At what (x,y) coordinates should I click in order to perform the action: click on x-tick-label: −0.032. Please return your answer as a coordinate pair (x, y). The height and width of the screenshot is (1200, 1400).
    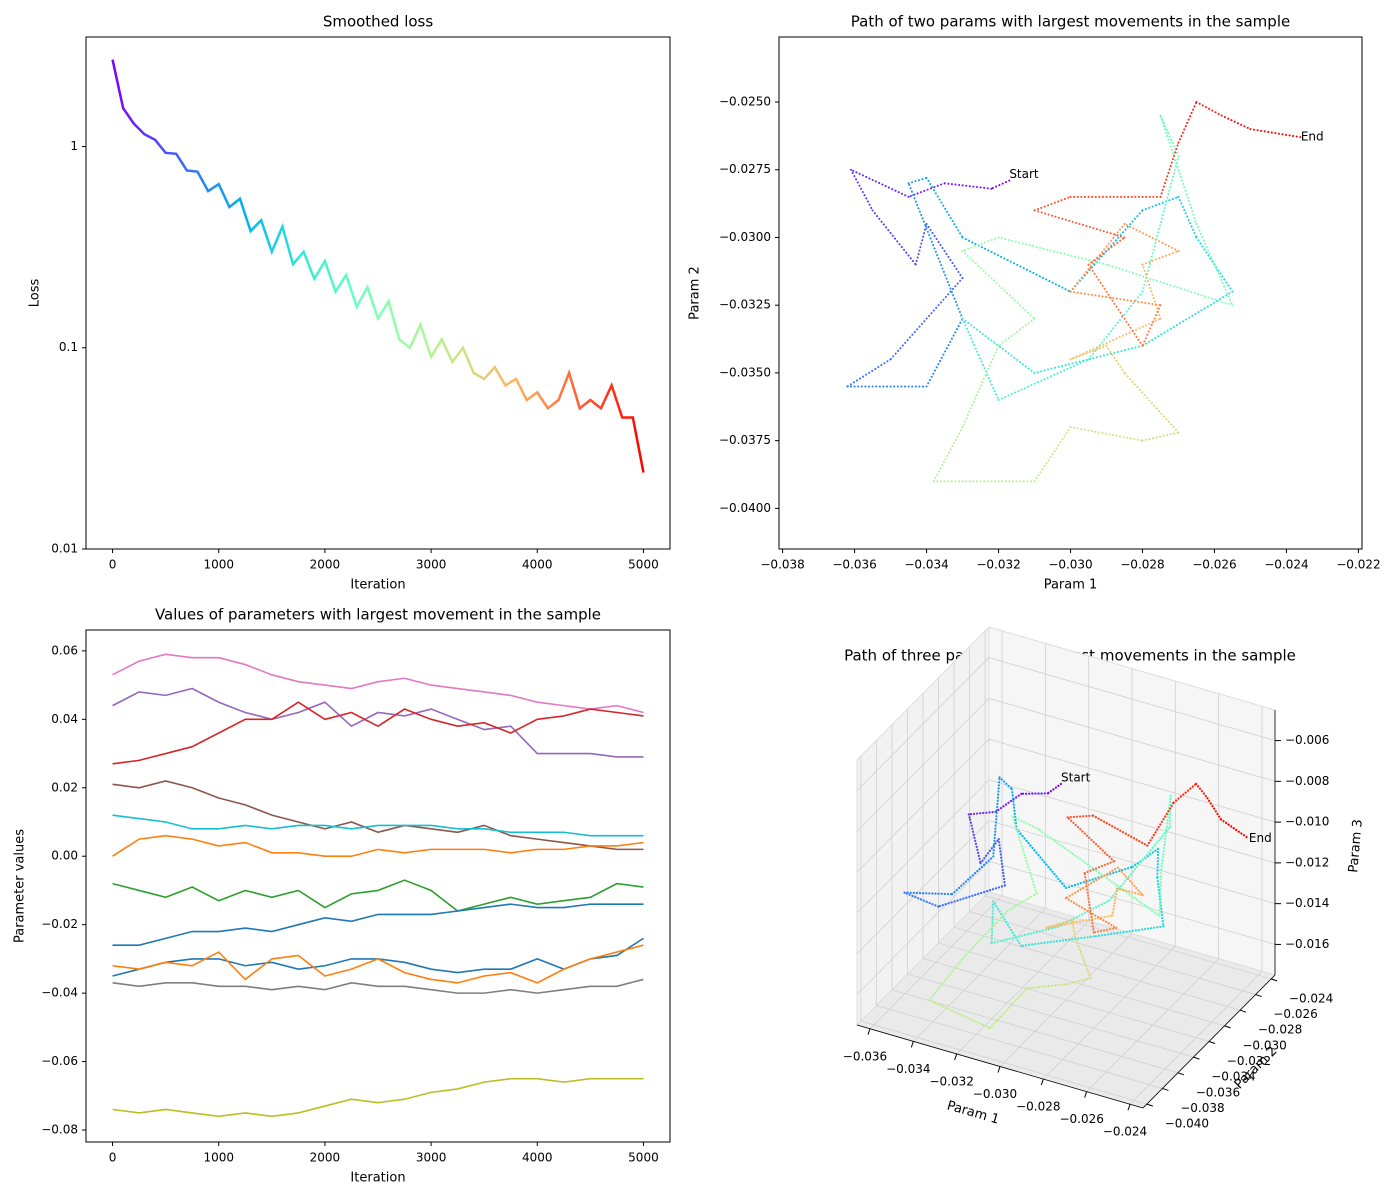
    Looking at the image, I should click on (998, 565).